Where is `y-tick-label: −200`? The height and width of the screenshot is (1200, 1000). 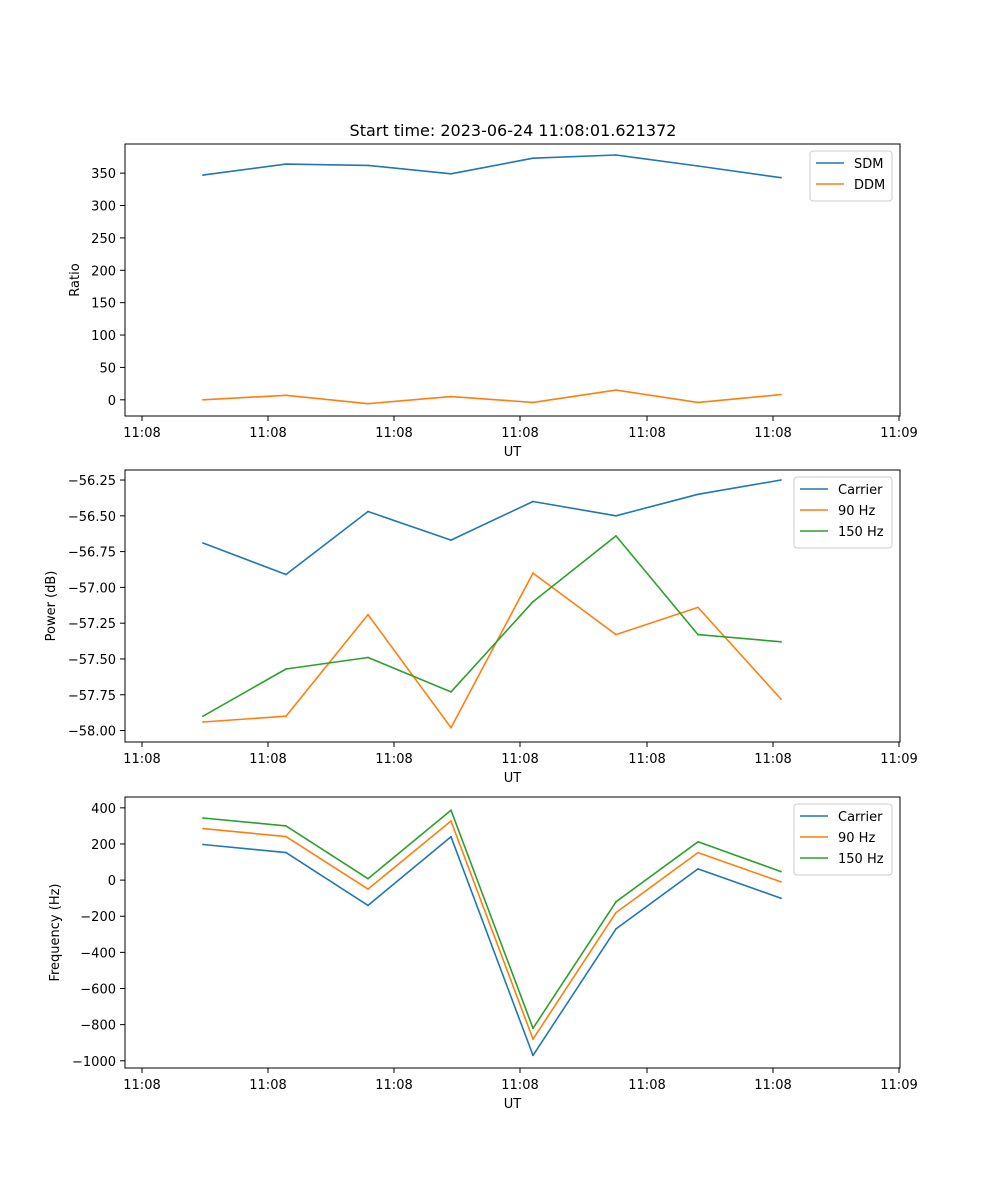 y-tick-label: −200 is located at coordinates (98, 917).